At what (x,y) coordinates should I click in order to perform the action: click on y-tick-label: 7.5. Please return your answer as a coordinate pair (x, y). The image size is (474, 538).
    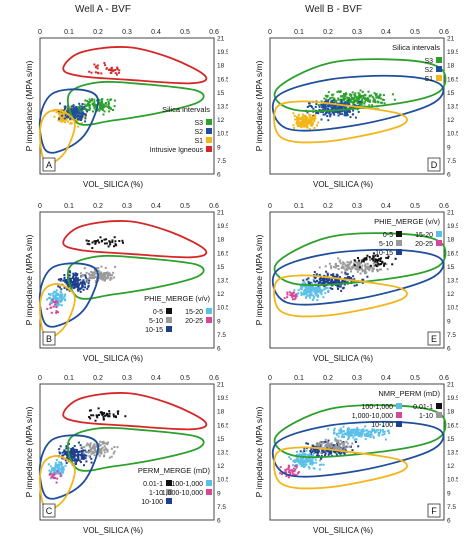
    Looking at the image, I should click on (451, 507).